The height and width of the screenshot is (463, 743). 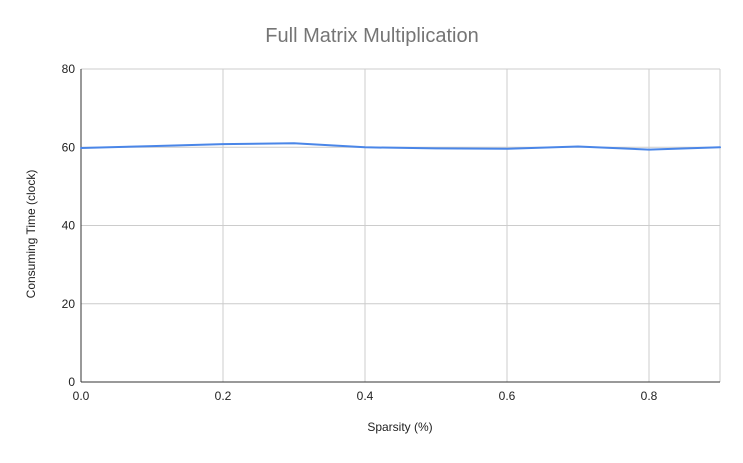 What do you see at coordinates (31, 234) in the screenshot?
I see `y-axis-label: Consuming Time (clock)` at bounding box center [31, 234].